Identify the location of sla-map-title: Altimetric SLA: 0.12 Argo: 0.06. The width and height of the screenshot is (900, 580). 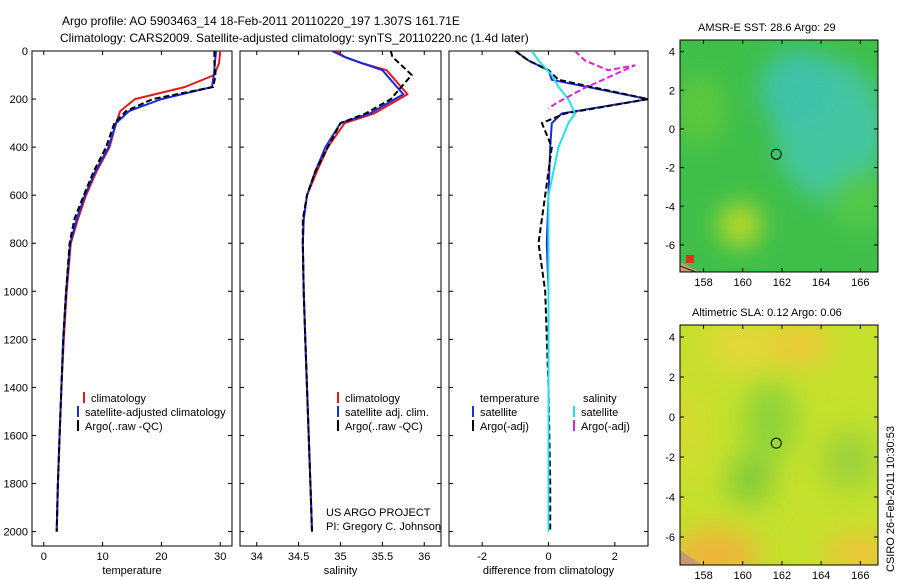
(767, 313).